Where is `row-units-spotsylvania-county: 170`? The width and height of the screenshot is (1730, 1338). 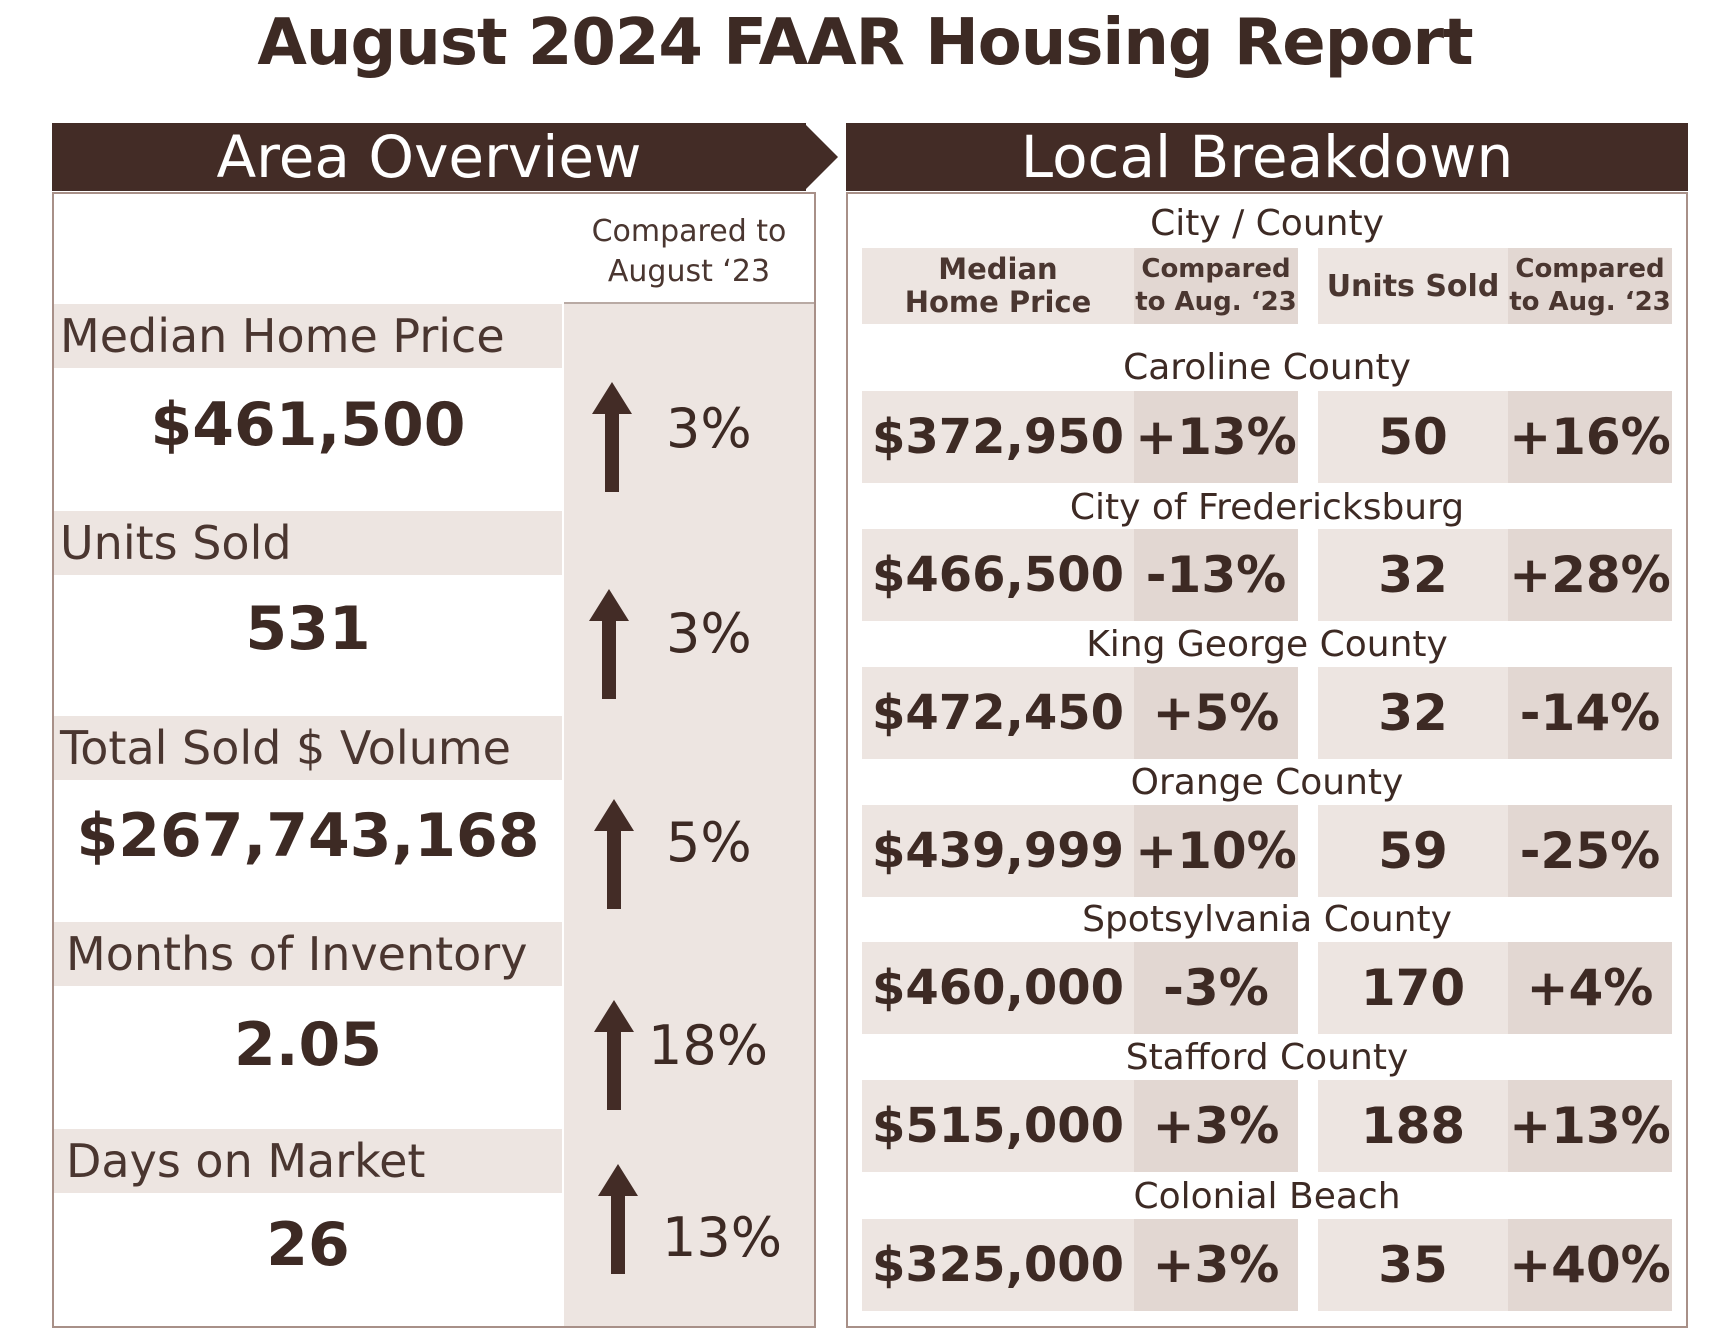
row-units-spotsylvania-county: 170 is located at coordinates (1413, 988).